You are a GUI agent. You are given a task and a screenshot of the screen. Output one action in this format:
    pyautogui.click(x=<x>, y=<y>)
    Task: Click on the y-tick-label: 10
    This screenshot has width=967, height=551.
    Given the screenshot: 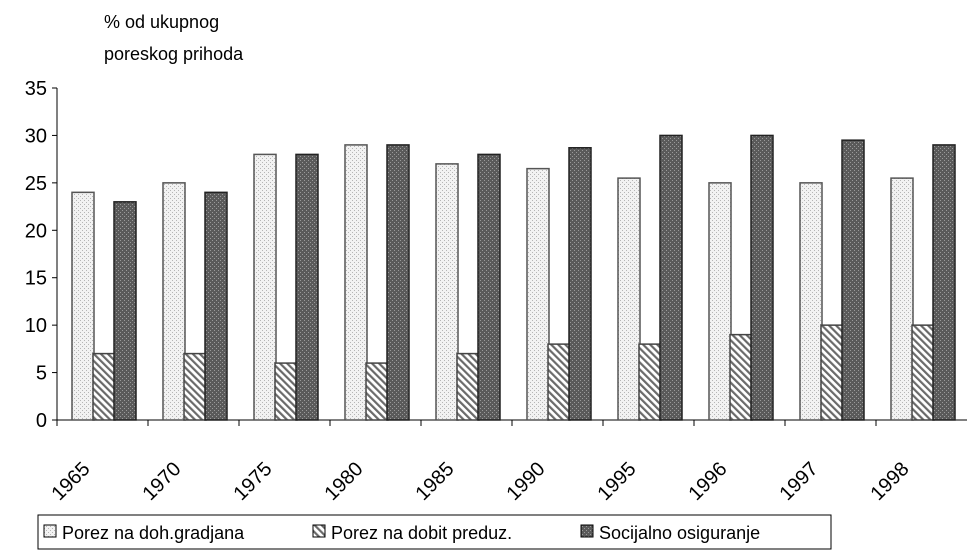 What is the action you would take?
    pyautogui.click(x=36, y=326)
    